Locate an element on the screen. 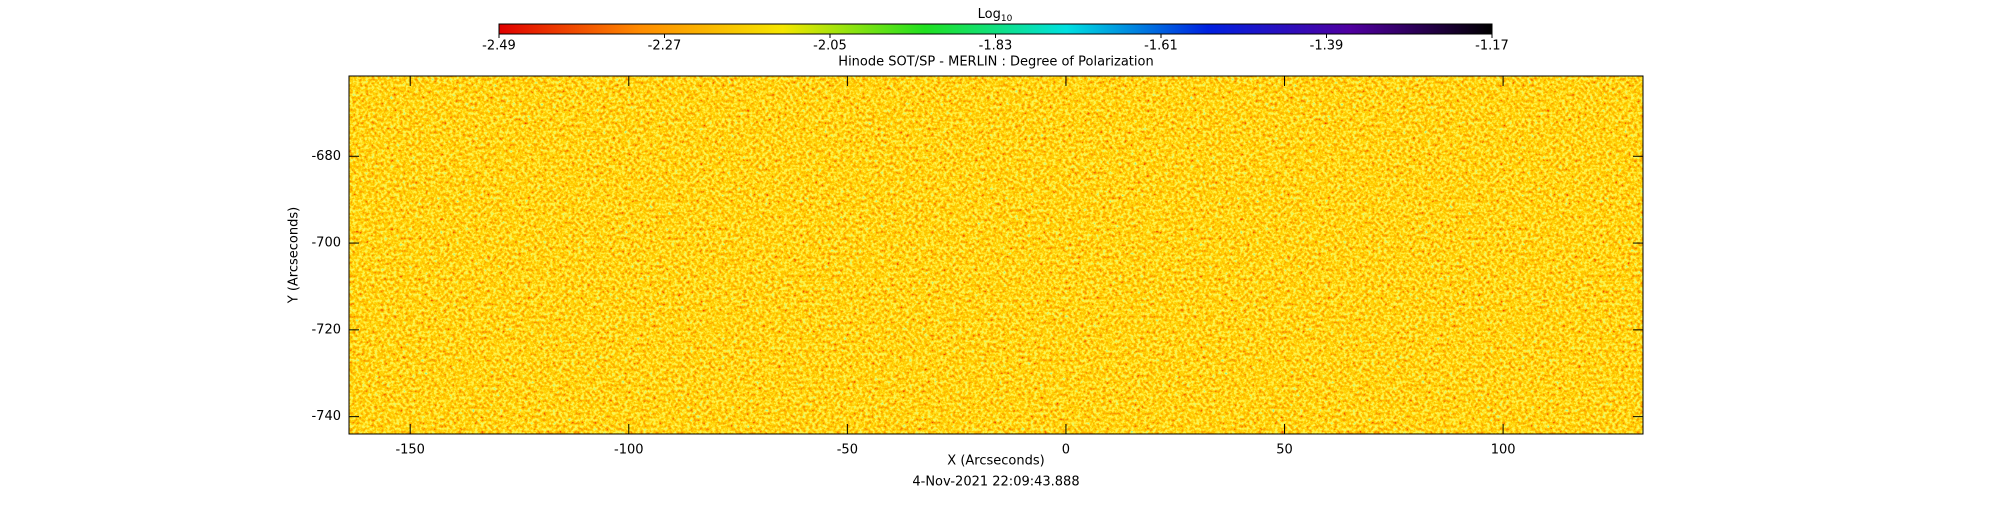 Image resolution: width=1990 pixels, height=512 pixels. x-tick-label: -50 is located at coordinates (847, 450).